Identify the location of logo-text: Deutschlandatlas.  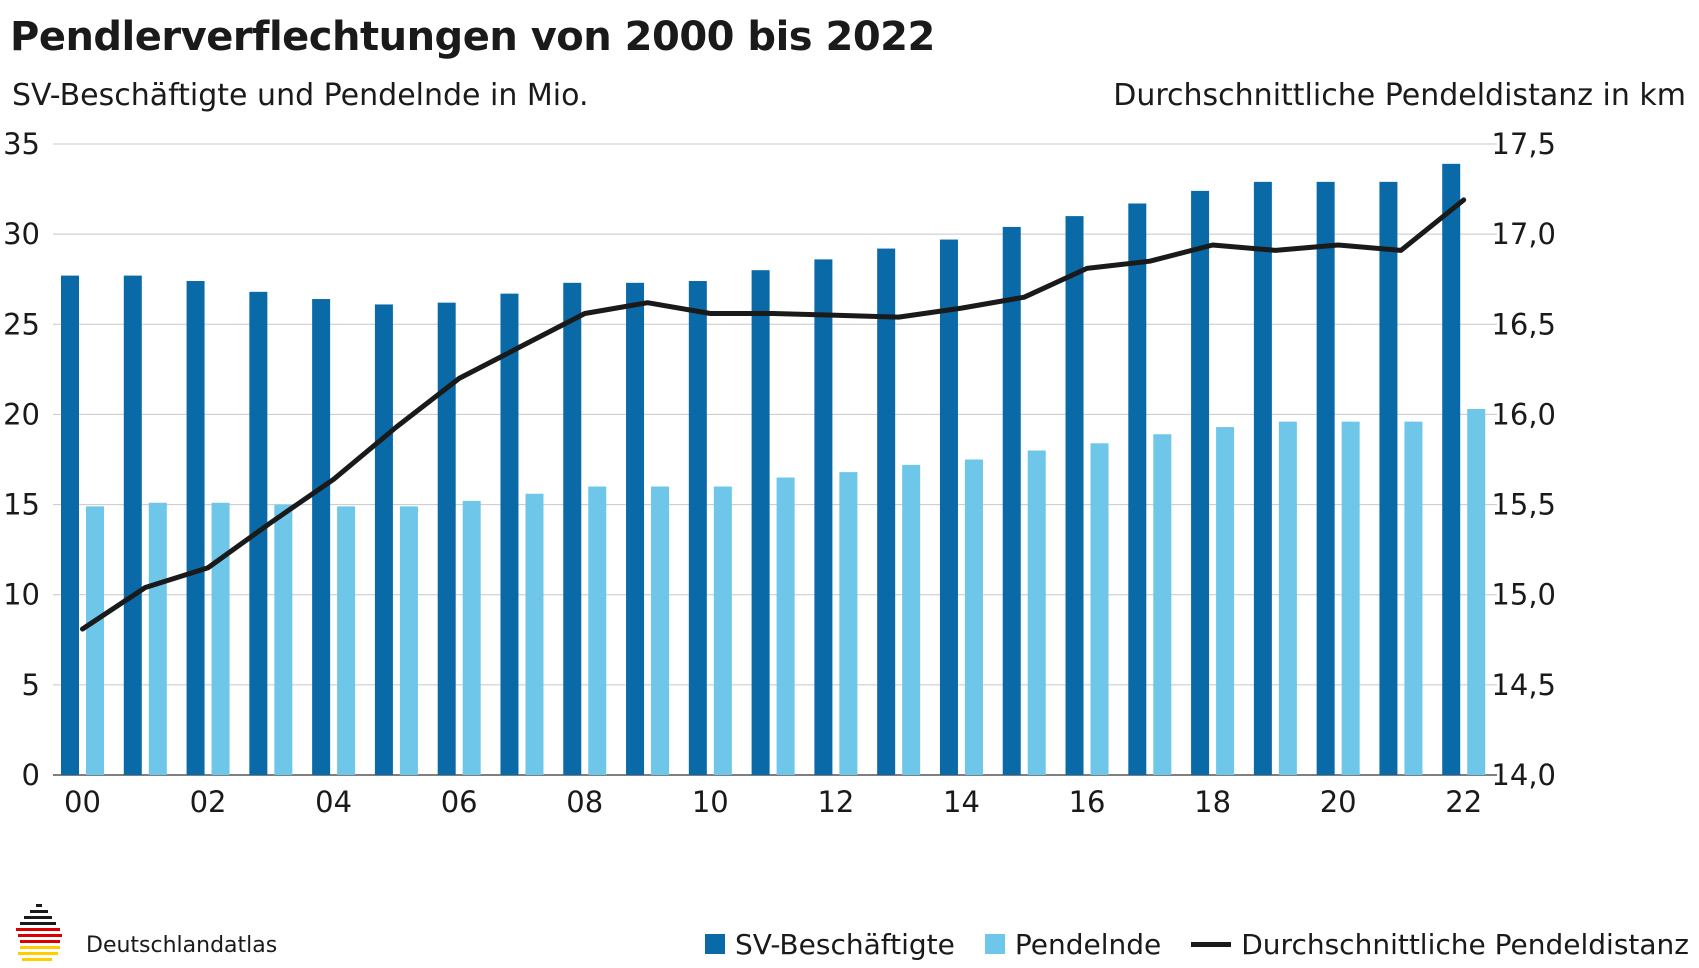
(182, 945).